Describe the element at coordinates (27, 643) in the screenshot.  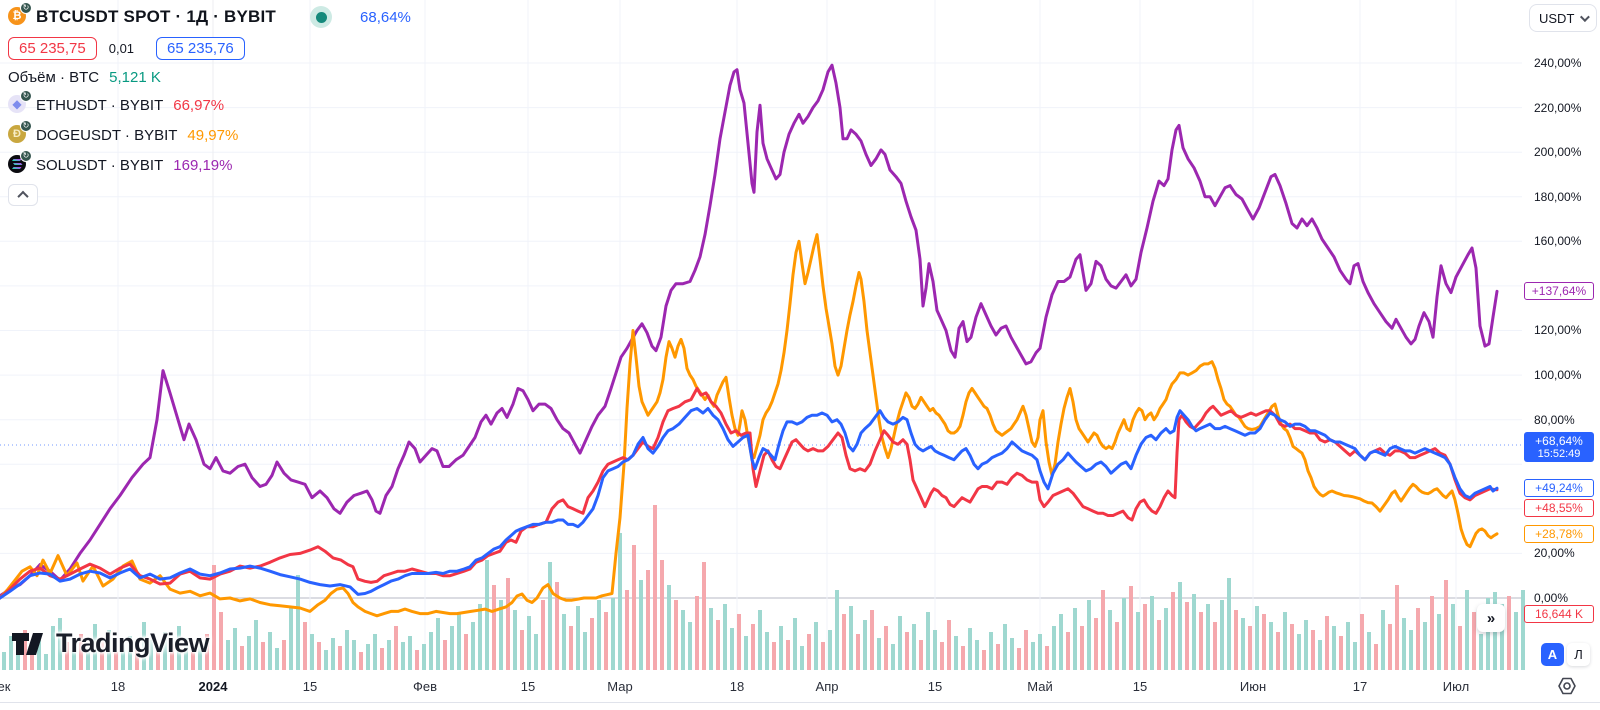
I see `tradingview-logo-icon` at that location.